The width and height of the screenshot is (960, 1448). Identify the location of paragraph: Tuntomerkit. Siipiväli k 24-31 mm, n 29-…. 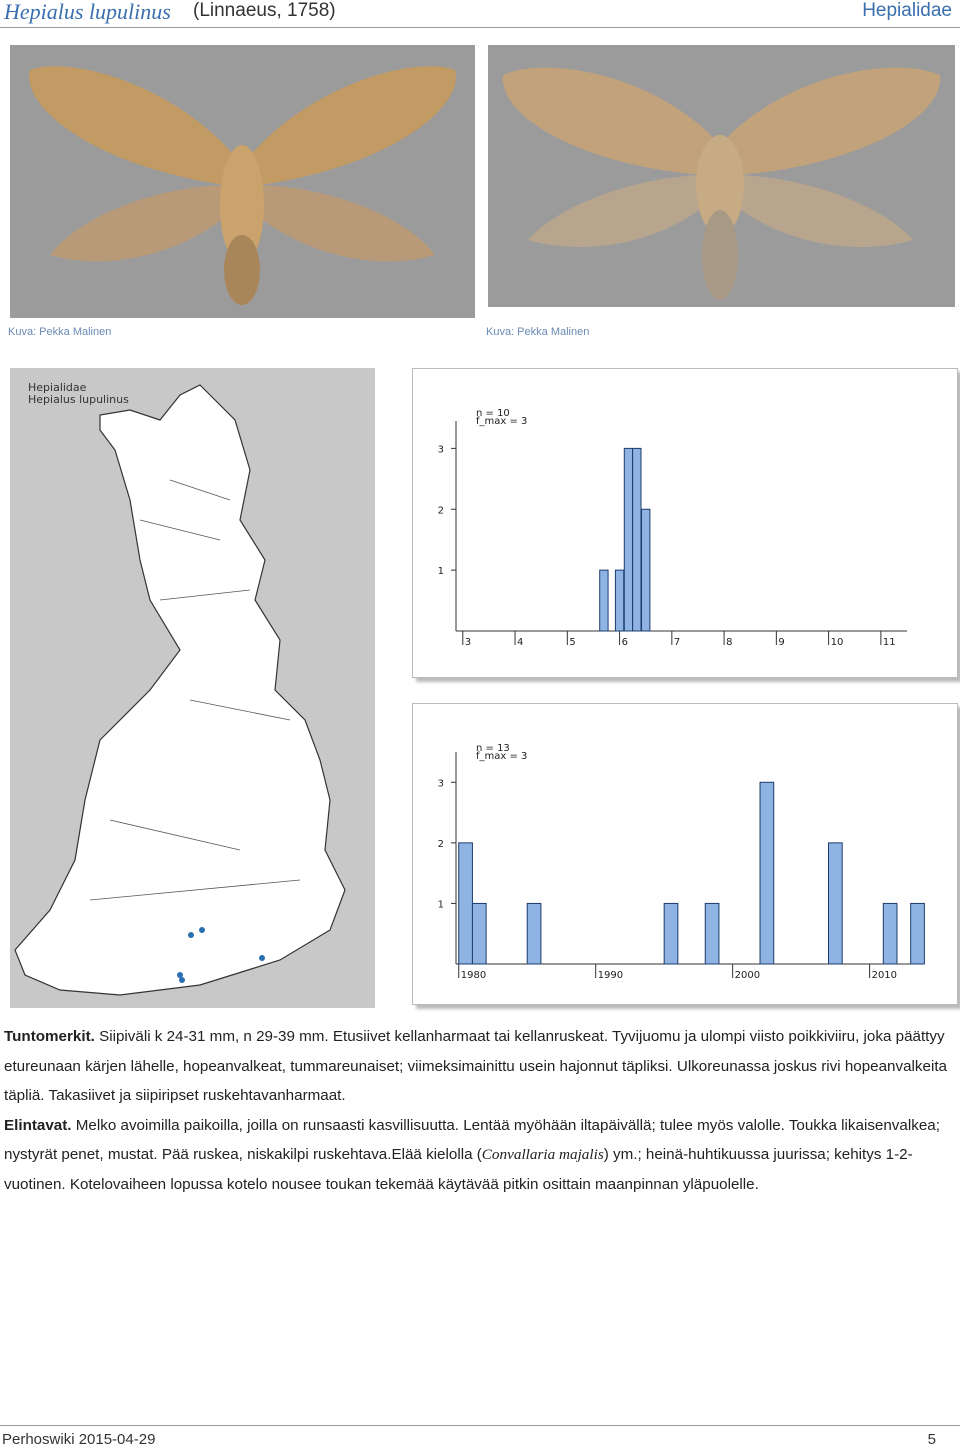
(476, 1066).